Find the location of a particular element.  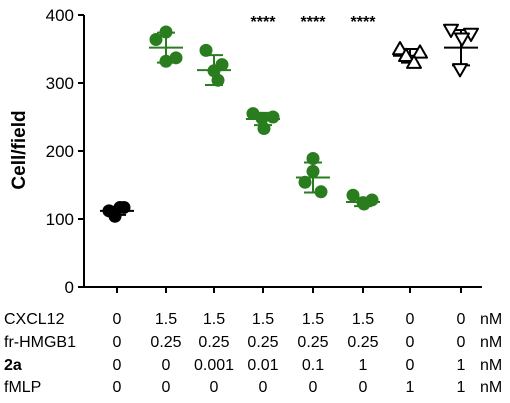

condition-row-label: fr-HMGB1 is located at coordinates (40, 342).